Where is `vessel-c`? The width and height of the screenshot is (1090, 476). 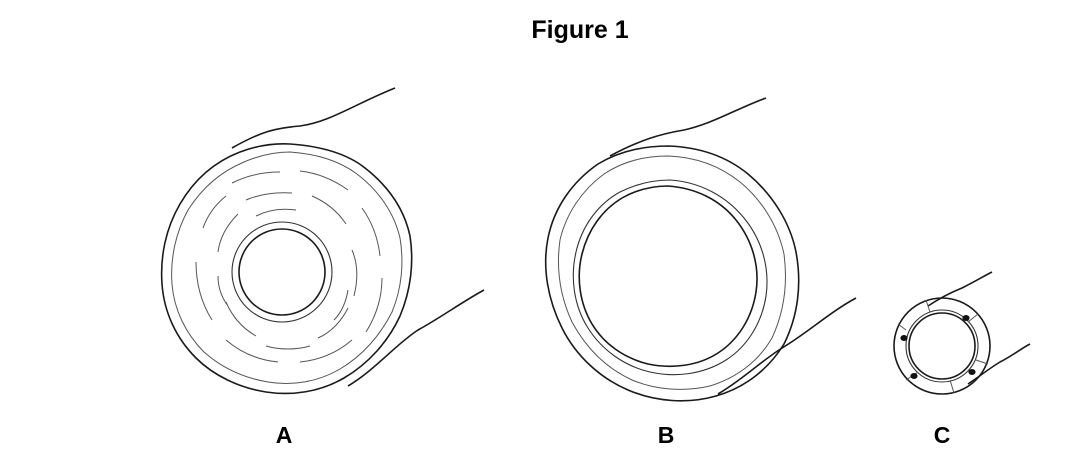
vessel-c is located at coordinates (962, 333).